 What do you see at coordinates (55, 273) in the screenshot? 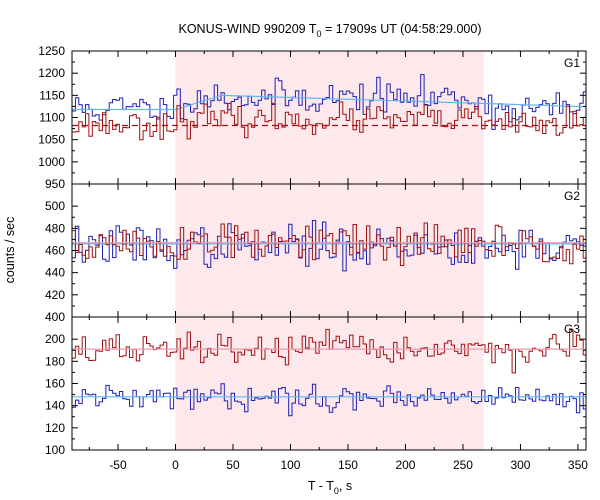
I see `y-tick-label-g2: 440` at bounding box center [55, 273].